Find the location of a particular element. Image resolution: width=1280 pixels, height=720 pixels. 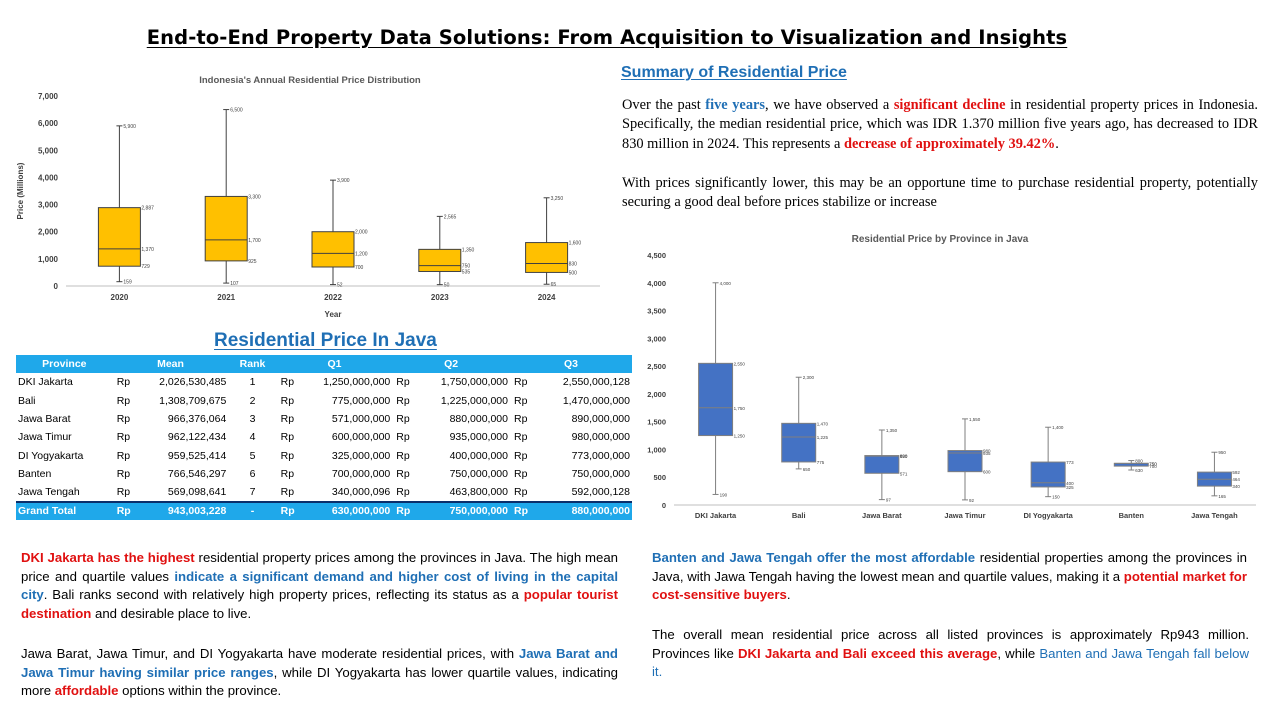

data-label: 2,887 is located at coordinates (147, 209).